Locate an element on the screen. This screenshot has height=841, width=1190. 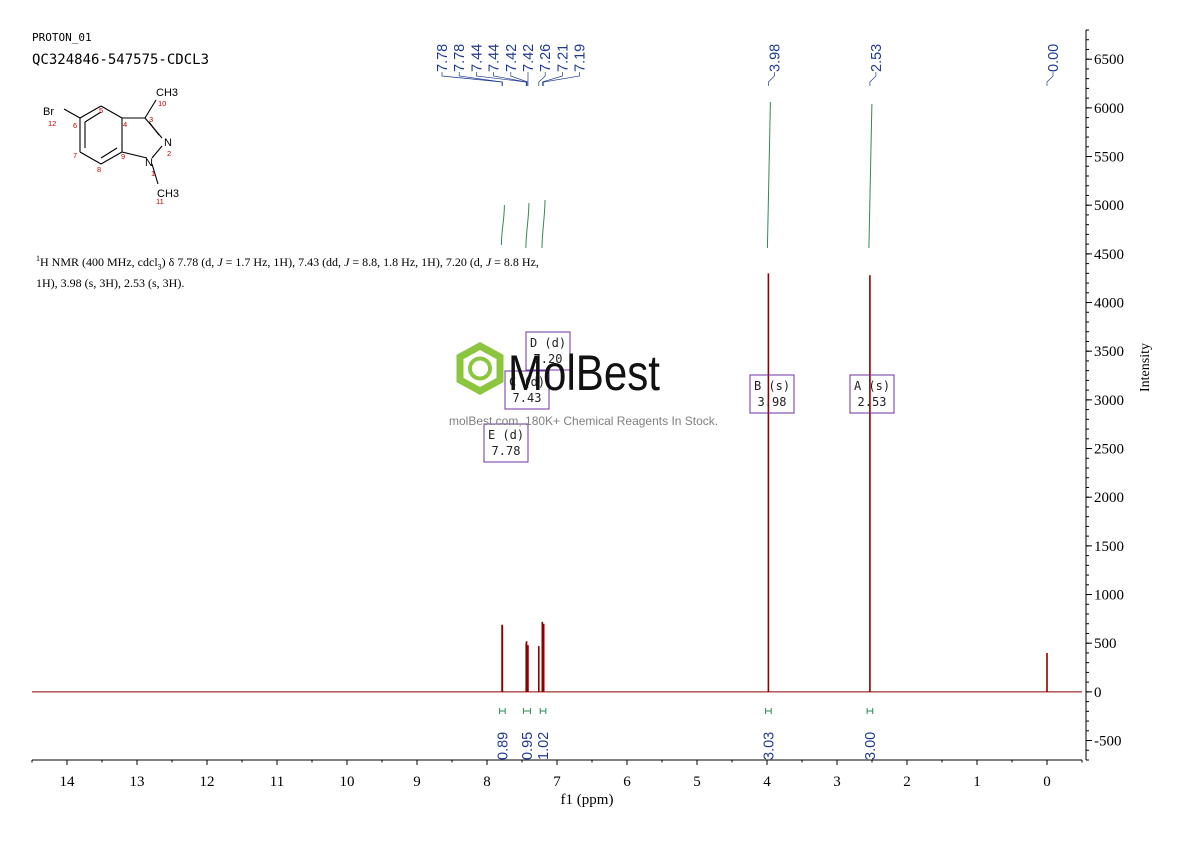
peak-label: 7.42 is located at coordinates (512, 58).